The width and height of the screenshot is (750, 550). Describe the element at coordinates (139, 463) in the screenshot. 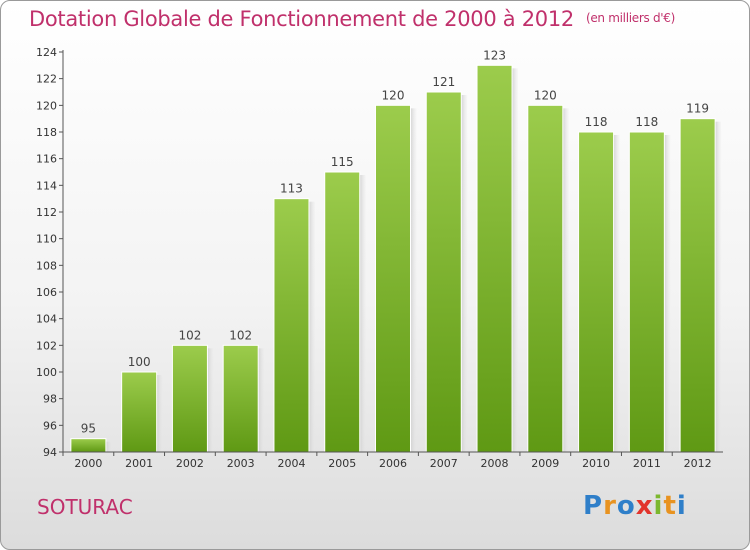

I see `x-tick-label: 2001` at that location.